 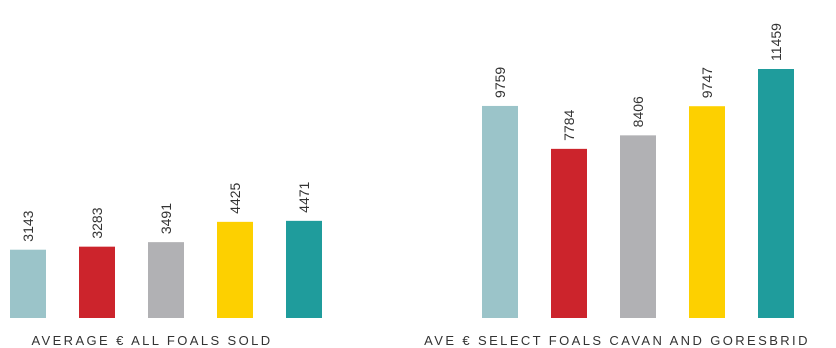 What do you see at coordinates (97, 222) in the screenshot?
I see `bar-value-label-1-2: 3283` at bounding box center [97, 222].